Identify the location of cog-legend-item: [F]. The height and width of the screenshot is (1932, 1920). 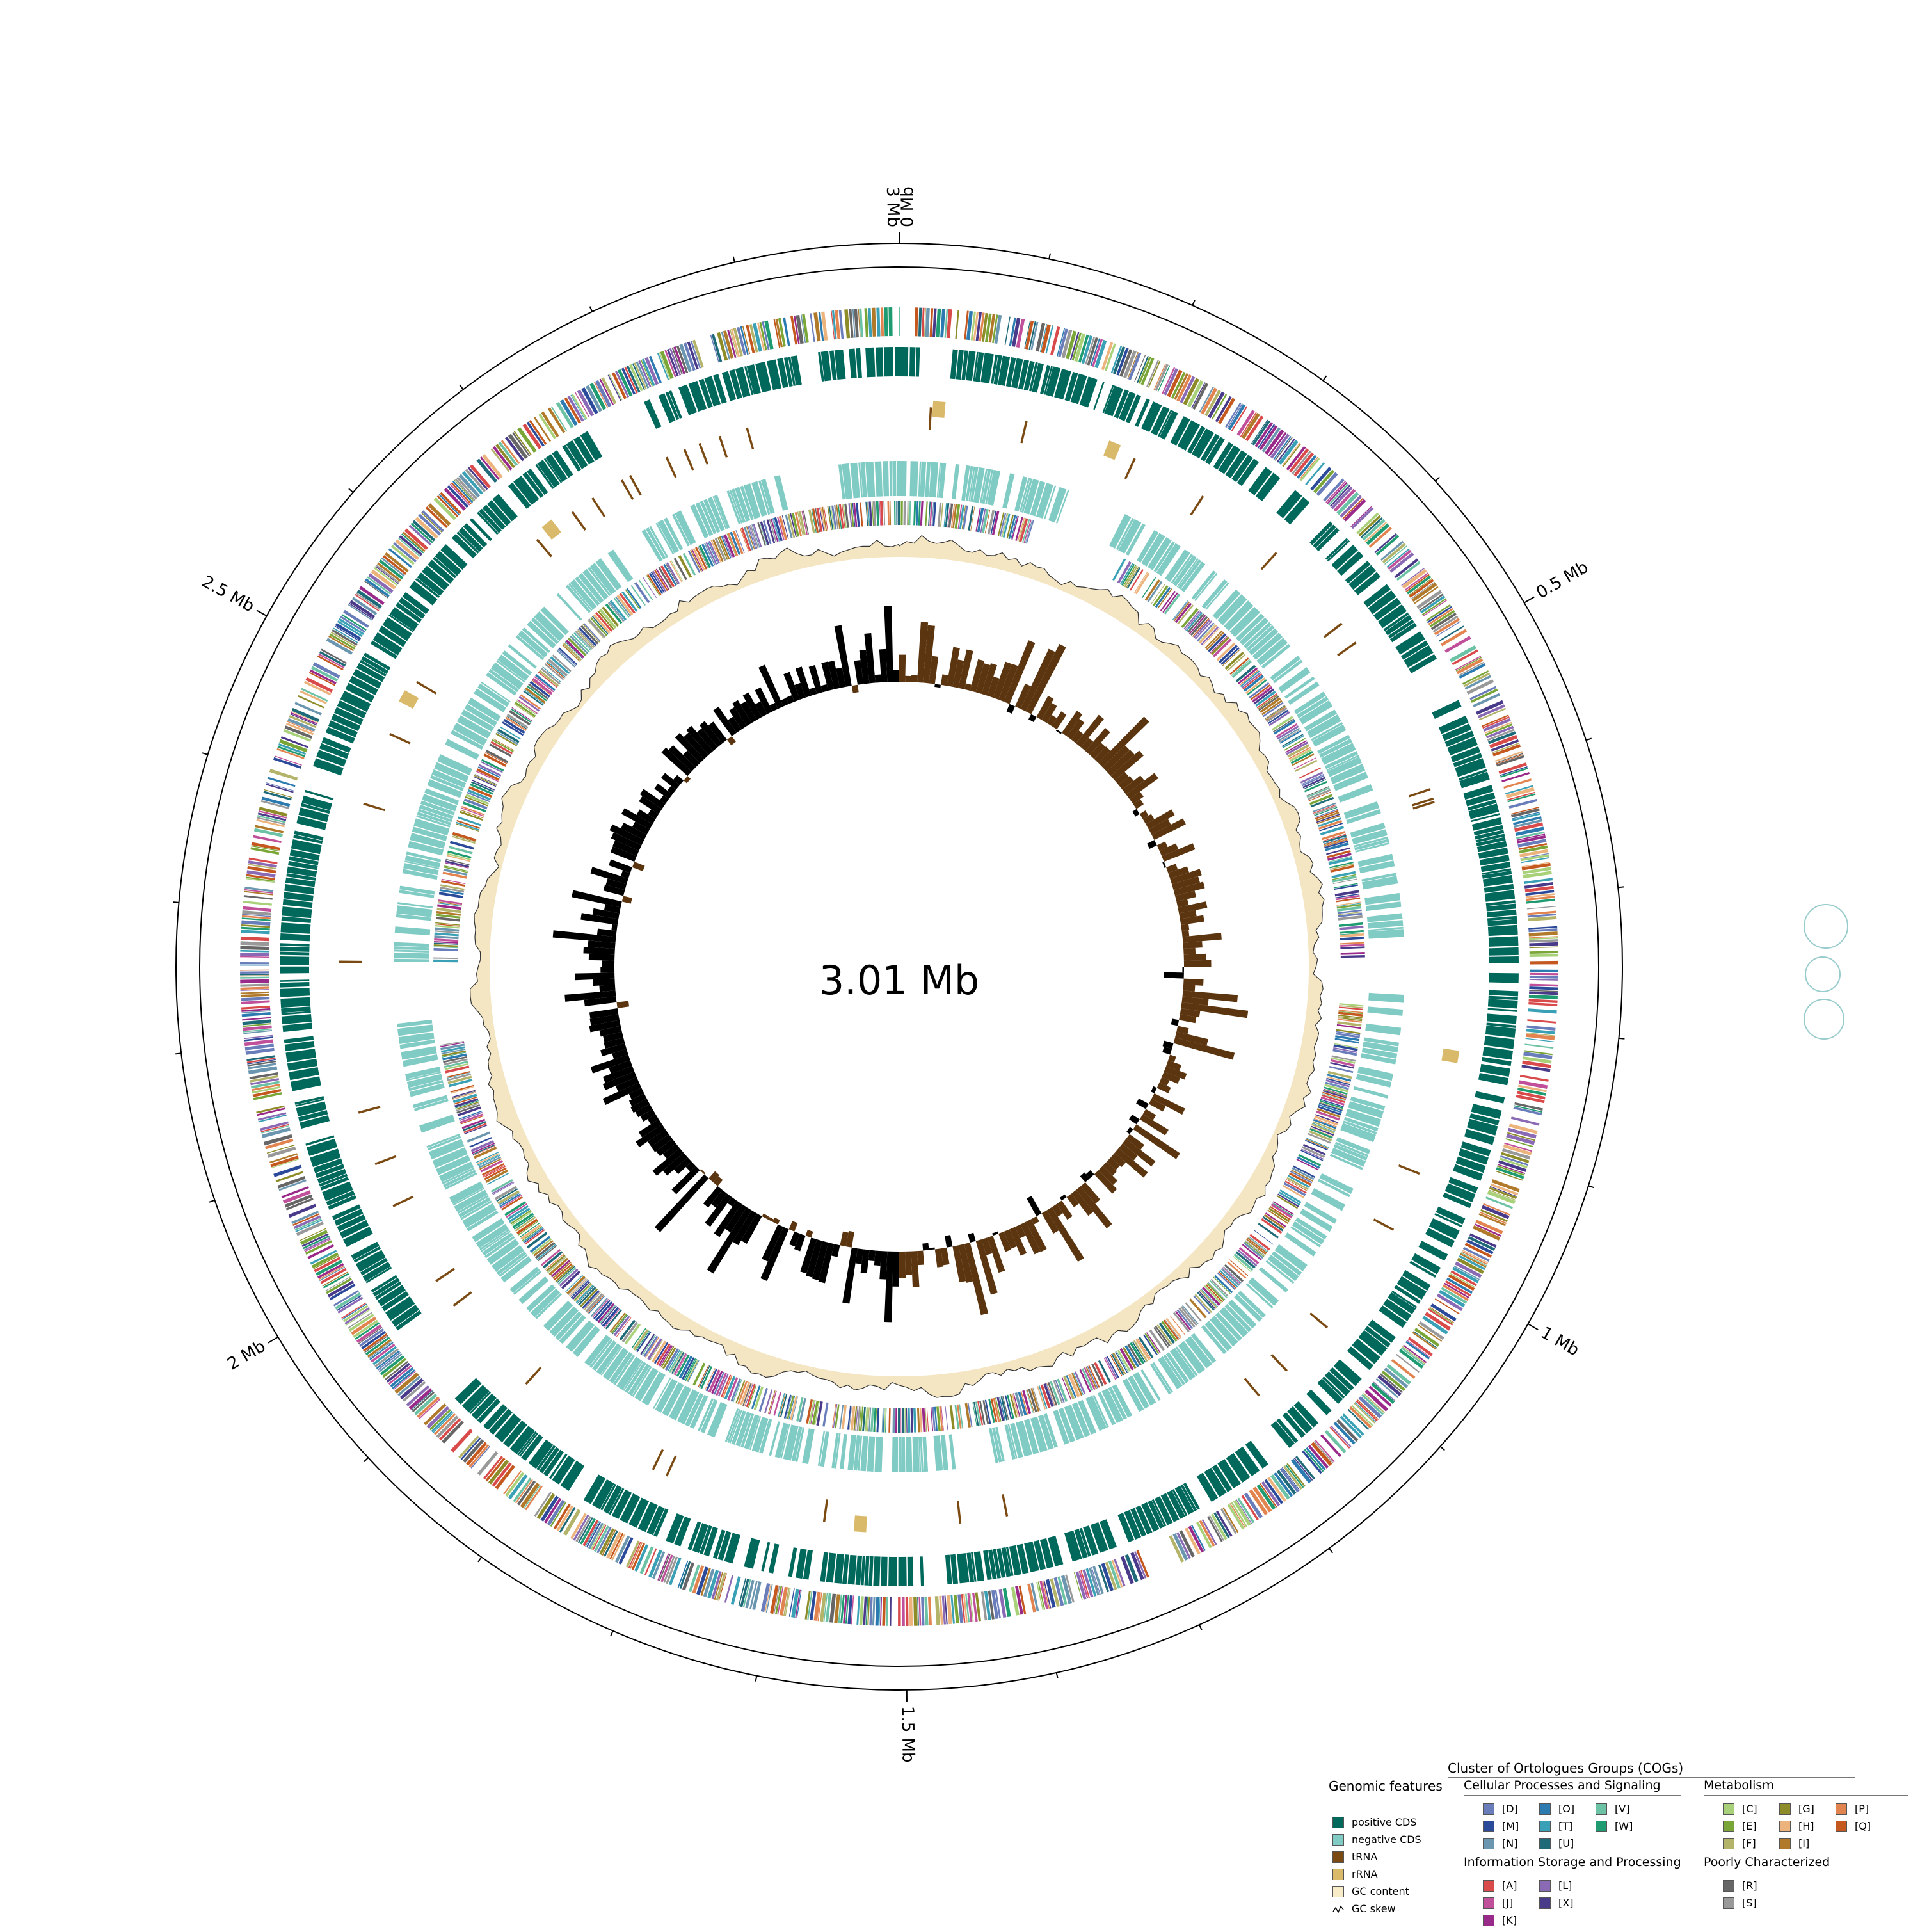
(1739, 1843).